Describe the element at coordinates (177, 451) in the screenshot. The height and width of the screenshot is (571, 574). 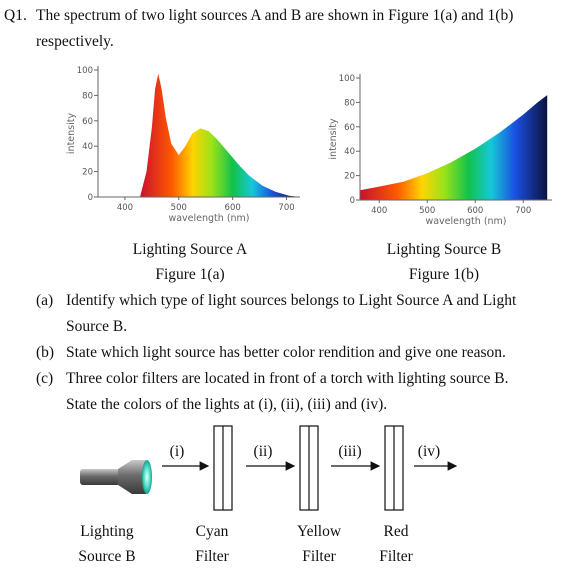
I see `arrow-label: (i)` at that location.